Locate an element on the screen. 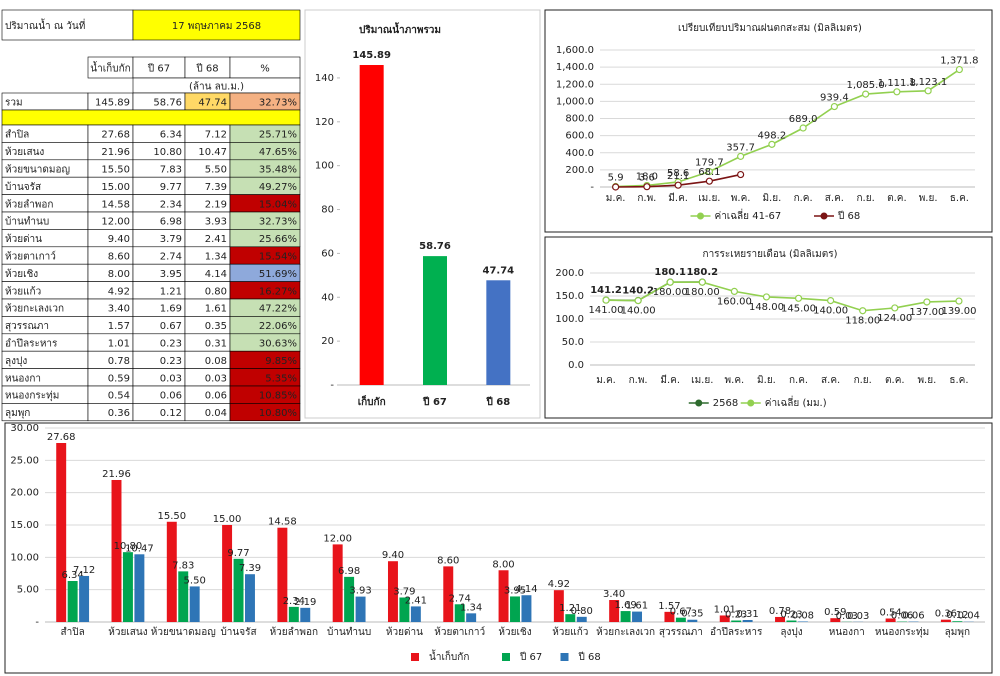 Image resolution: width=1000 pixels, height=676 pixels. row-cell: 8.00 is located at coordinates (119, 274).